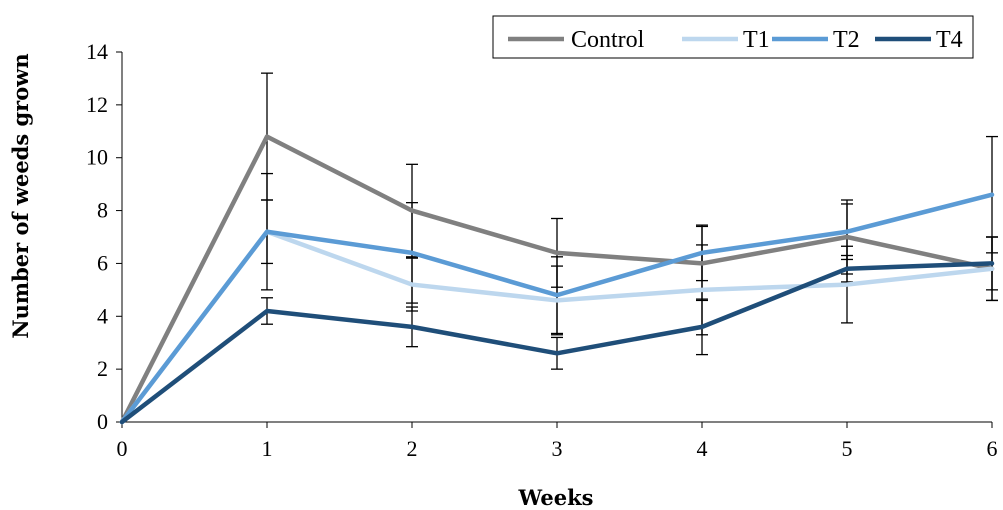 The width and height of the screenshot is (1003, 510). What do you see at coordinates (102, 210) in the screenshot?
I see `y-tick-label: 8` at bounding box center [102, 210].